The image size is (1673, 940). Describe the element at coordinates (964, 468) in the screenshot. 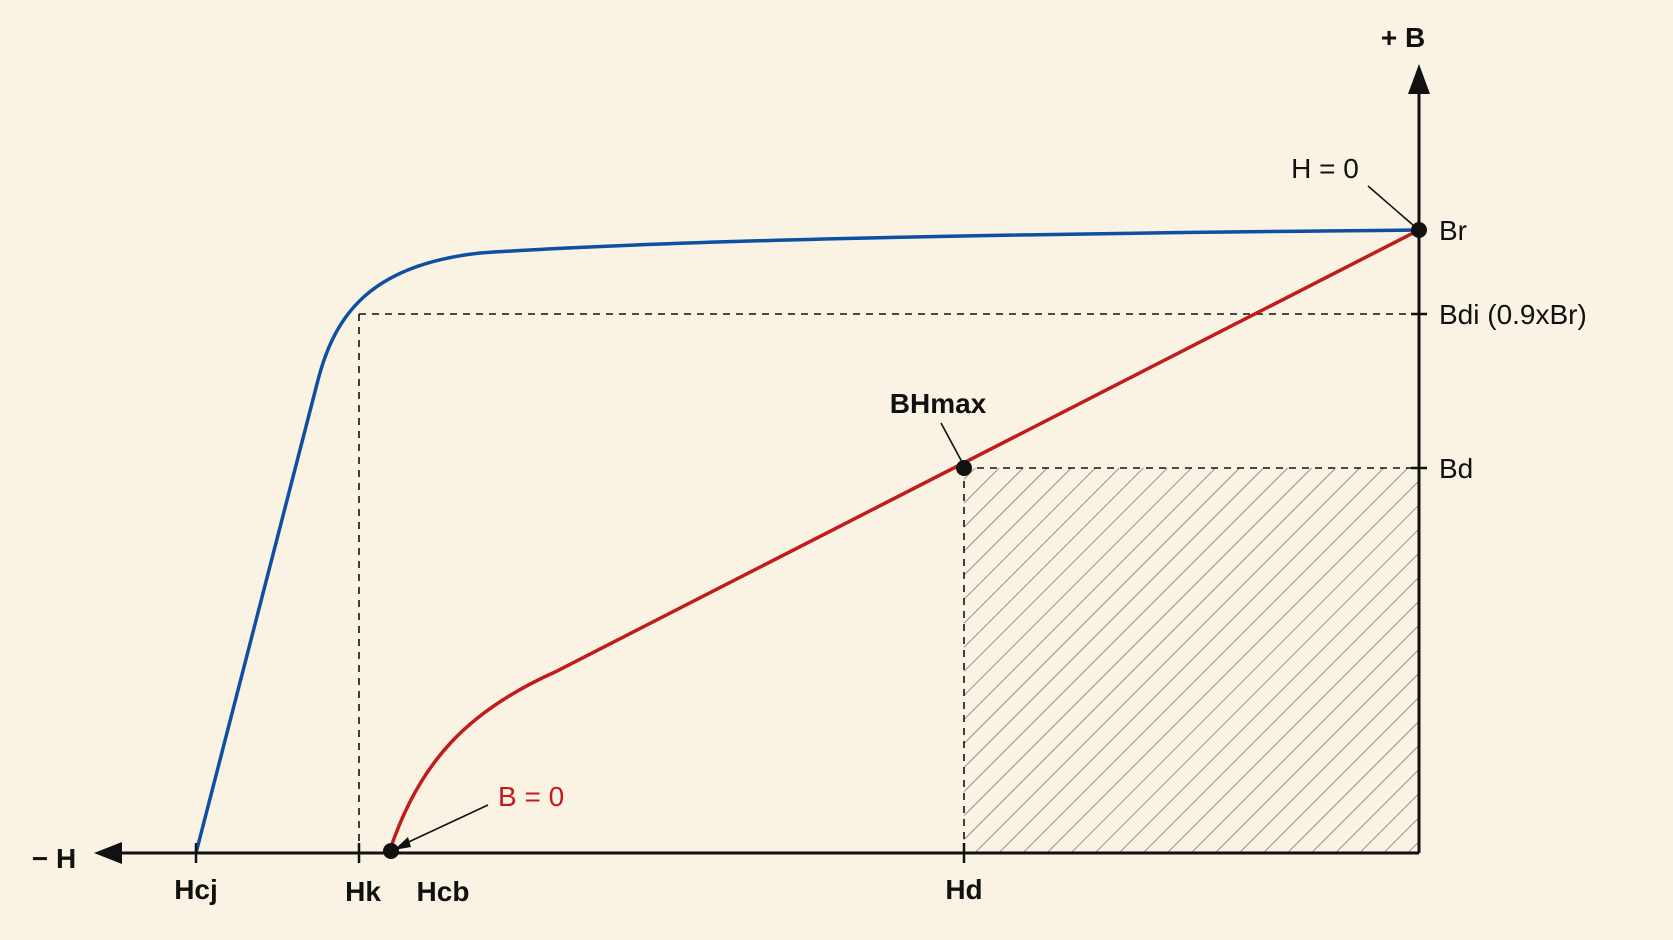

I see `bhmax-point` at that location.